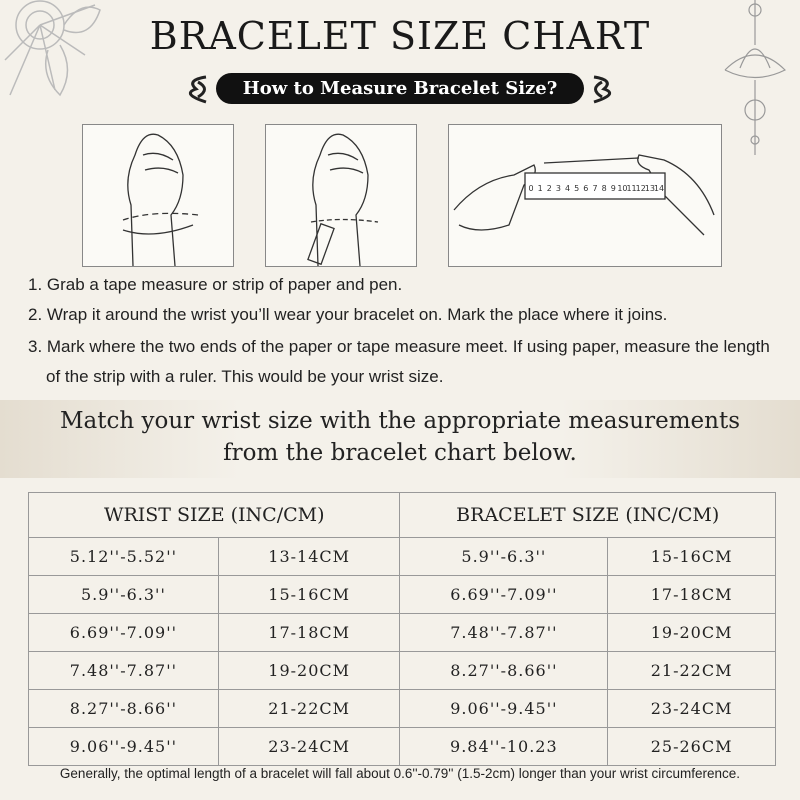  I want to click on table-row: 8.27''-8.66'' 21-22CM 9.06''-9.45'' 23-24CM, so click(402, 708).